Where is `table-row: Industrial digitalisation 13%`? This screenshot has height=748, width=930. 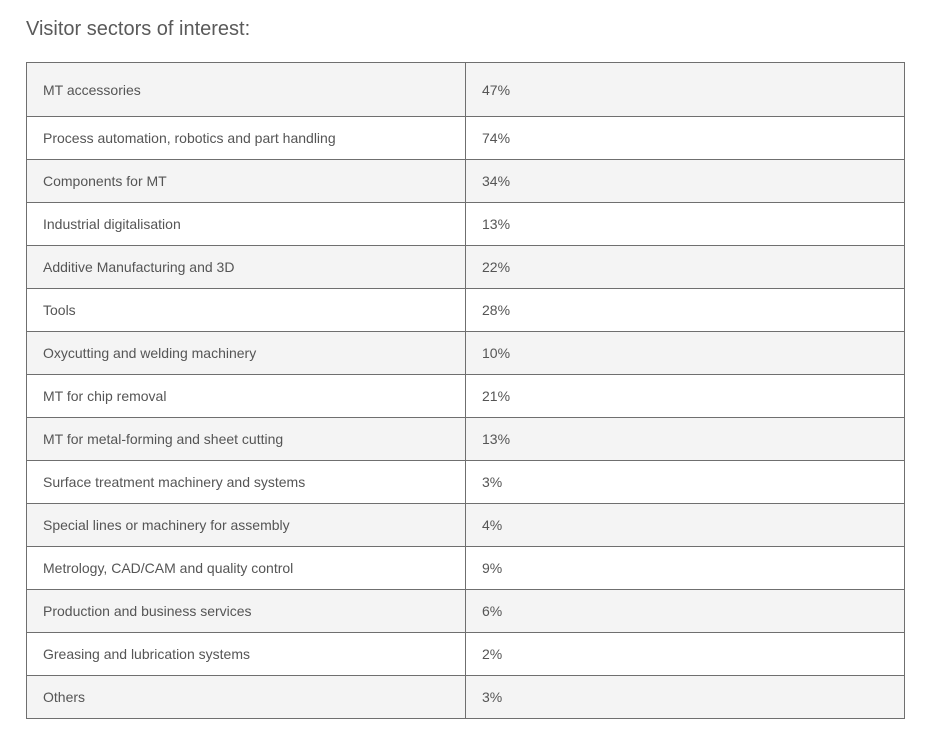
table-row: Industrial digitalisation 13% is located at coordinates (465, 224).